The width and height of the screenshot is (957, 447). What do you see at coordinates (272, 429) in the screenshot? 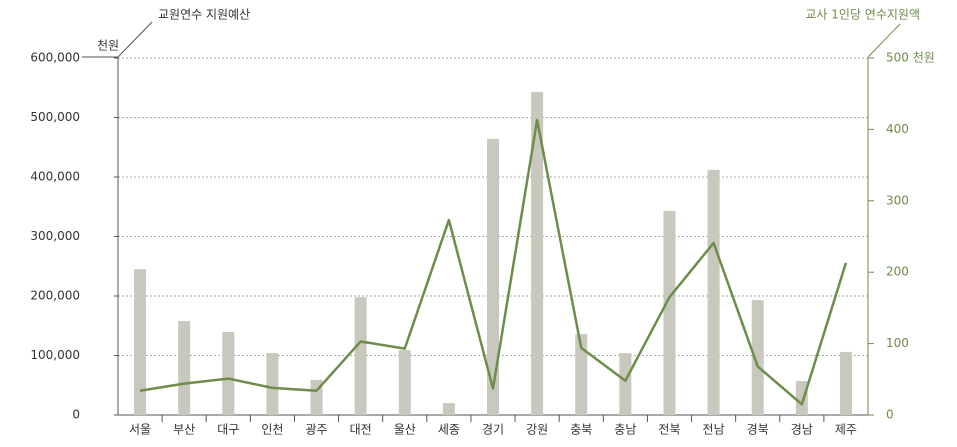
I see `x-tick-label: 인천` at bounding box center [272, 429].